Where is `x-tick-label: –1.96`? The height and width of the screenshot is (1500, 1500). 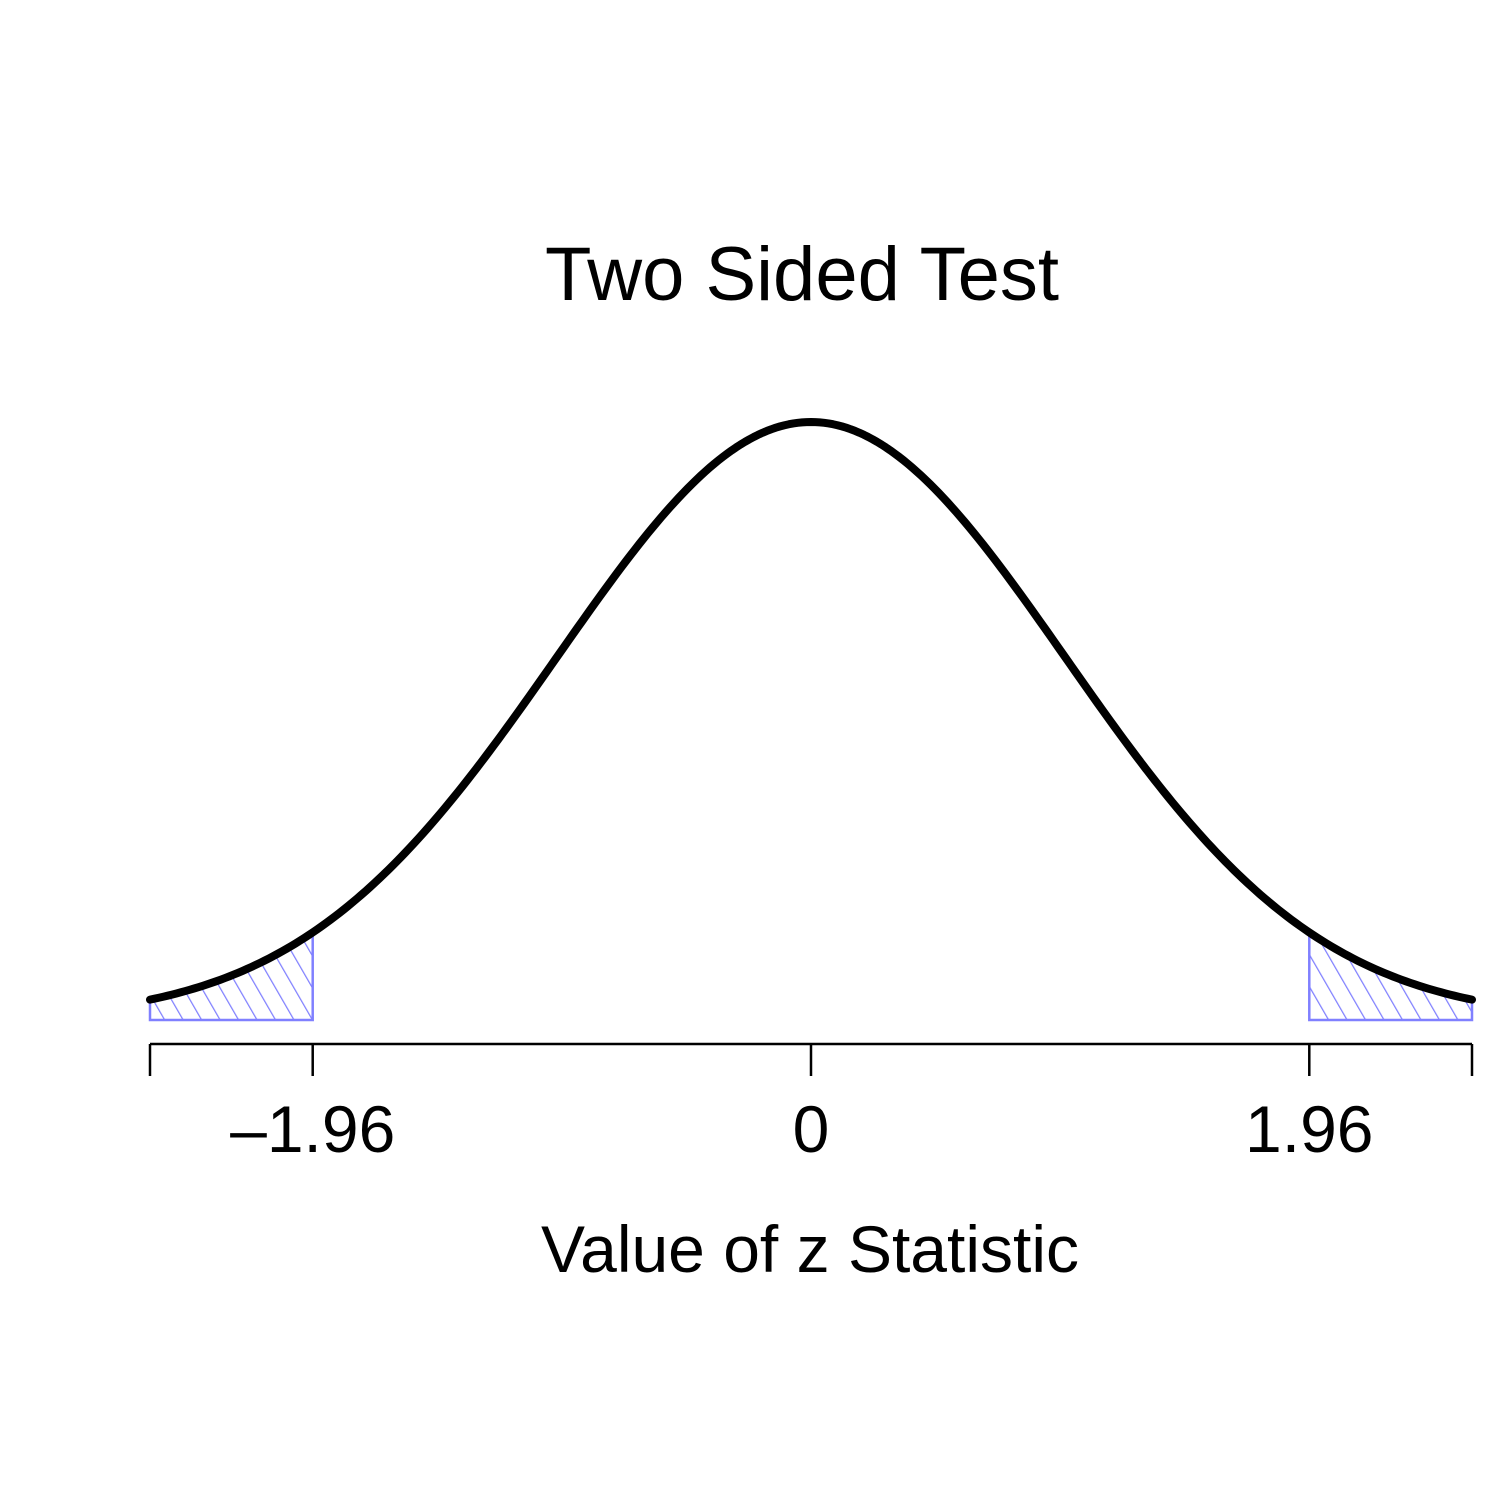
x-tick-label: –1.96 is located at coordinates (312, 1129).